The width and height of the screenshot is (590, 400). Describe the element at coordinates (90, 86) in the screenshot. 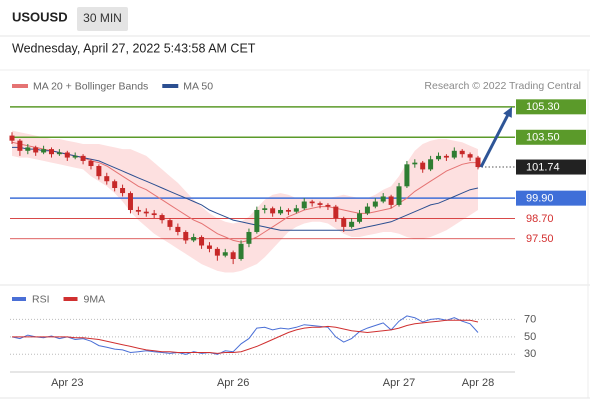

I see `legend-label: MA 20 + Bollinger Bands` at that location.